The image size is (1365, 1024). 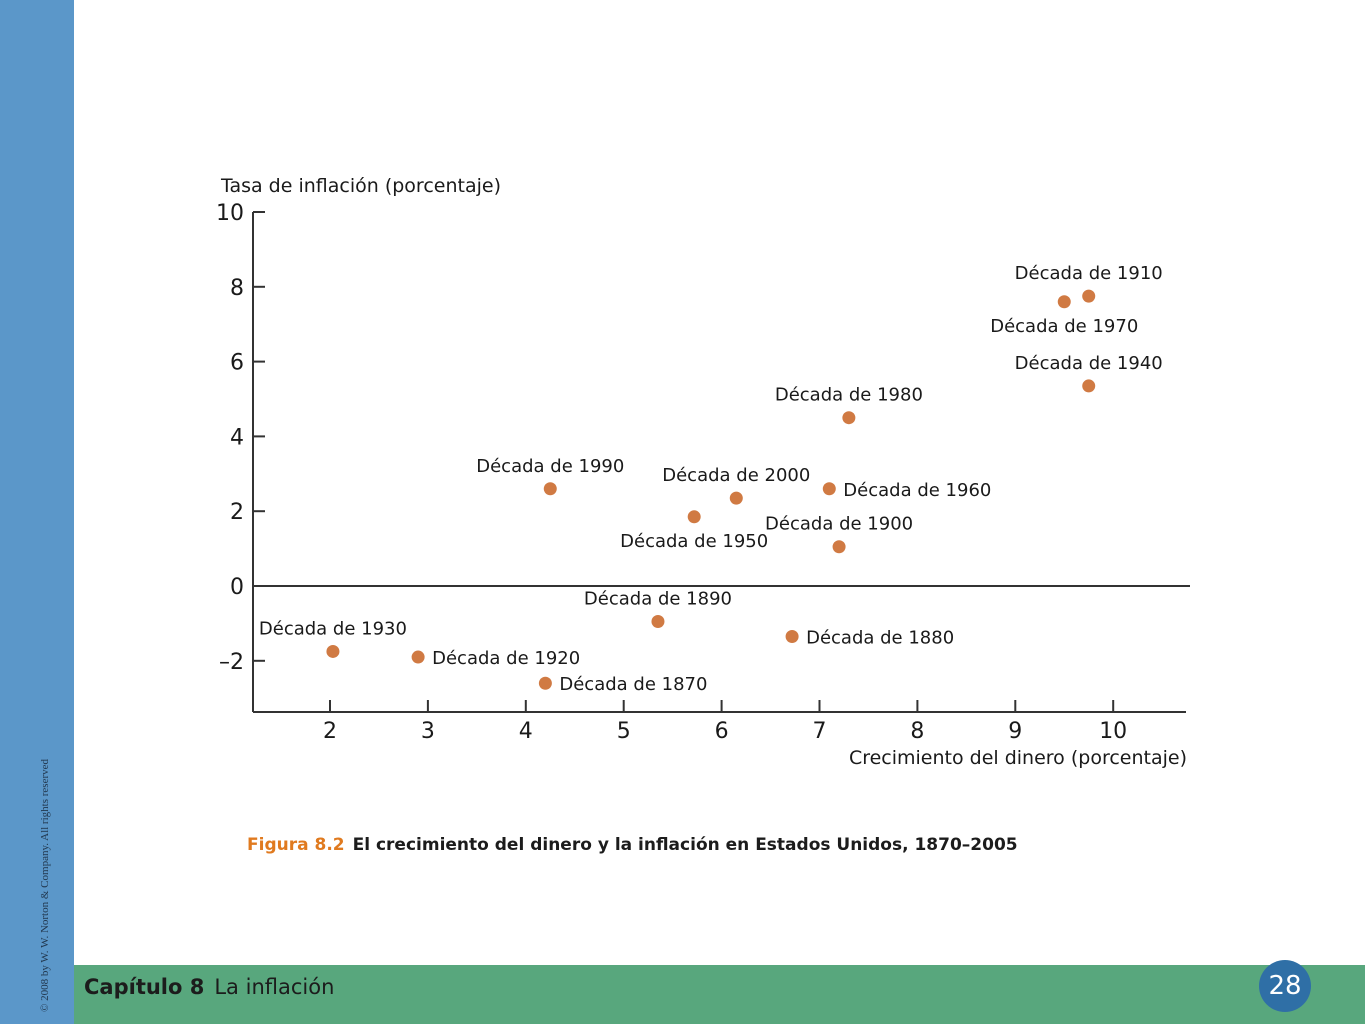 I want to click on footer-bar, so click(x=719, y=994).